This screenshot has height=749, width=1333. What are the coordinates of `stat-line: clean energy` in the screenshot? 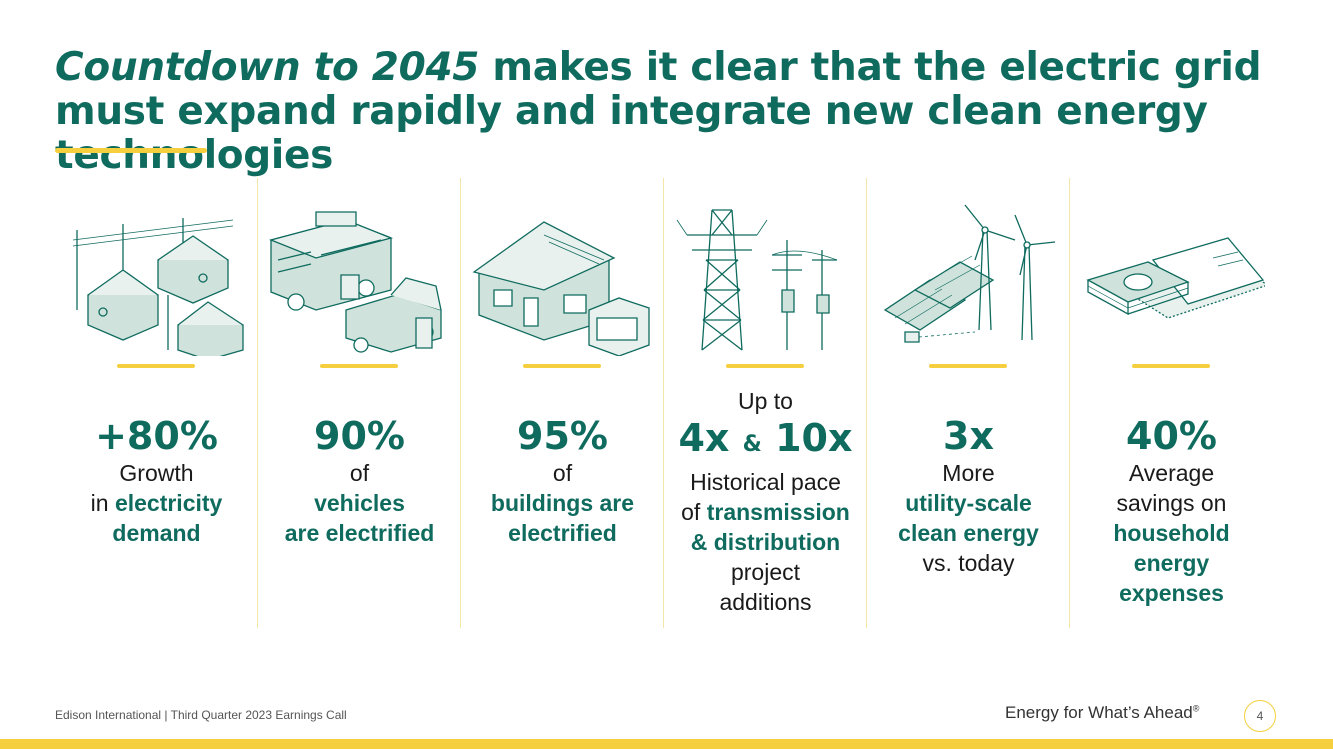 It's located at (968, 533).